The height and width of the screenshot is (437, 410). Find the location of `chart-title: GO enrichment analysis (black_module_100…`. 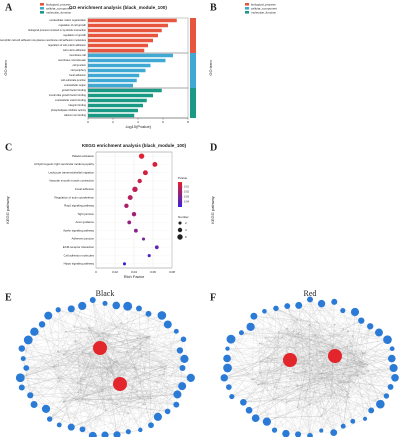

chart-title: GO enrichment analysis (black_module_100… is located at coordinates (118, 7).